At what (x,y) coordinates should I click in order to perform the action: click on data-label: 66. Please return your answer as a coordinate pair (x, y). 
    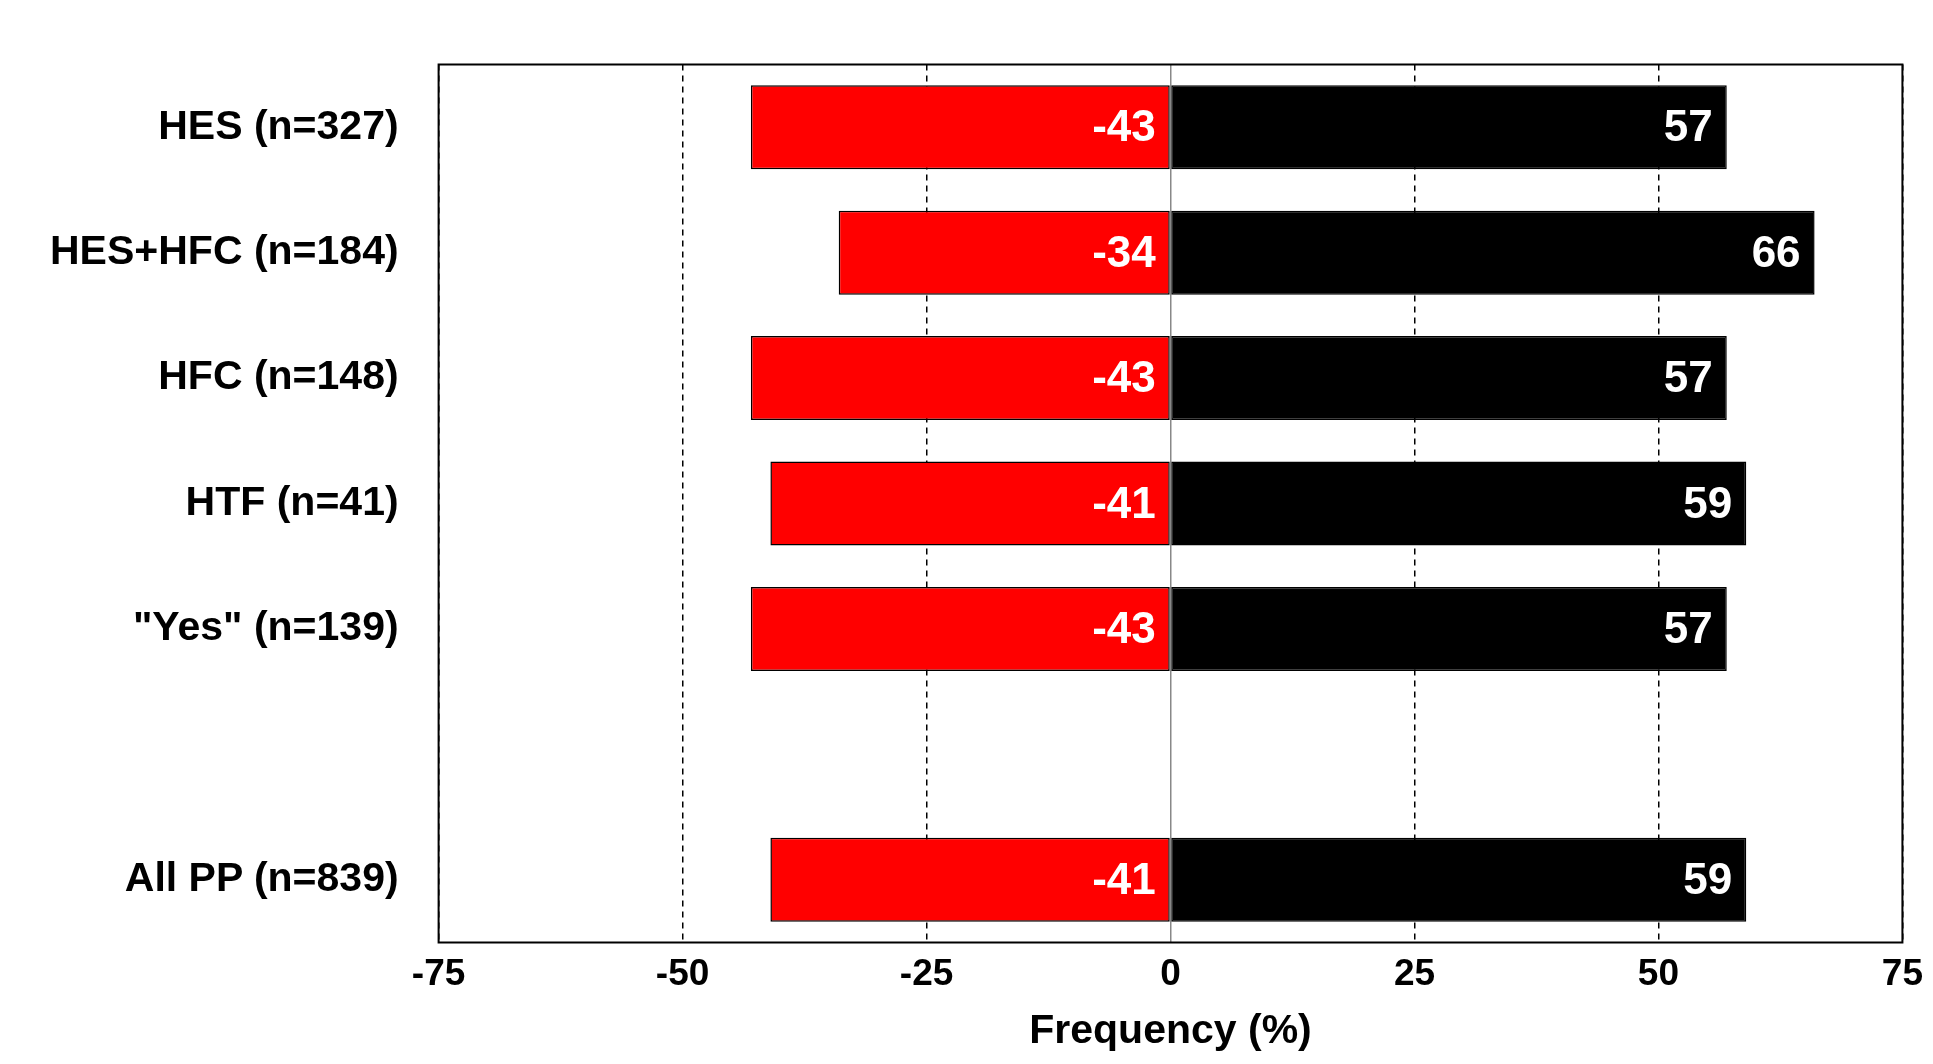
    Looking at the image, I should click on (1776, 251).